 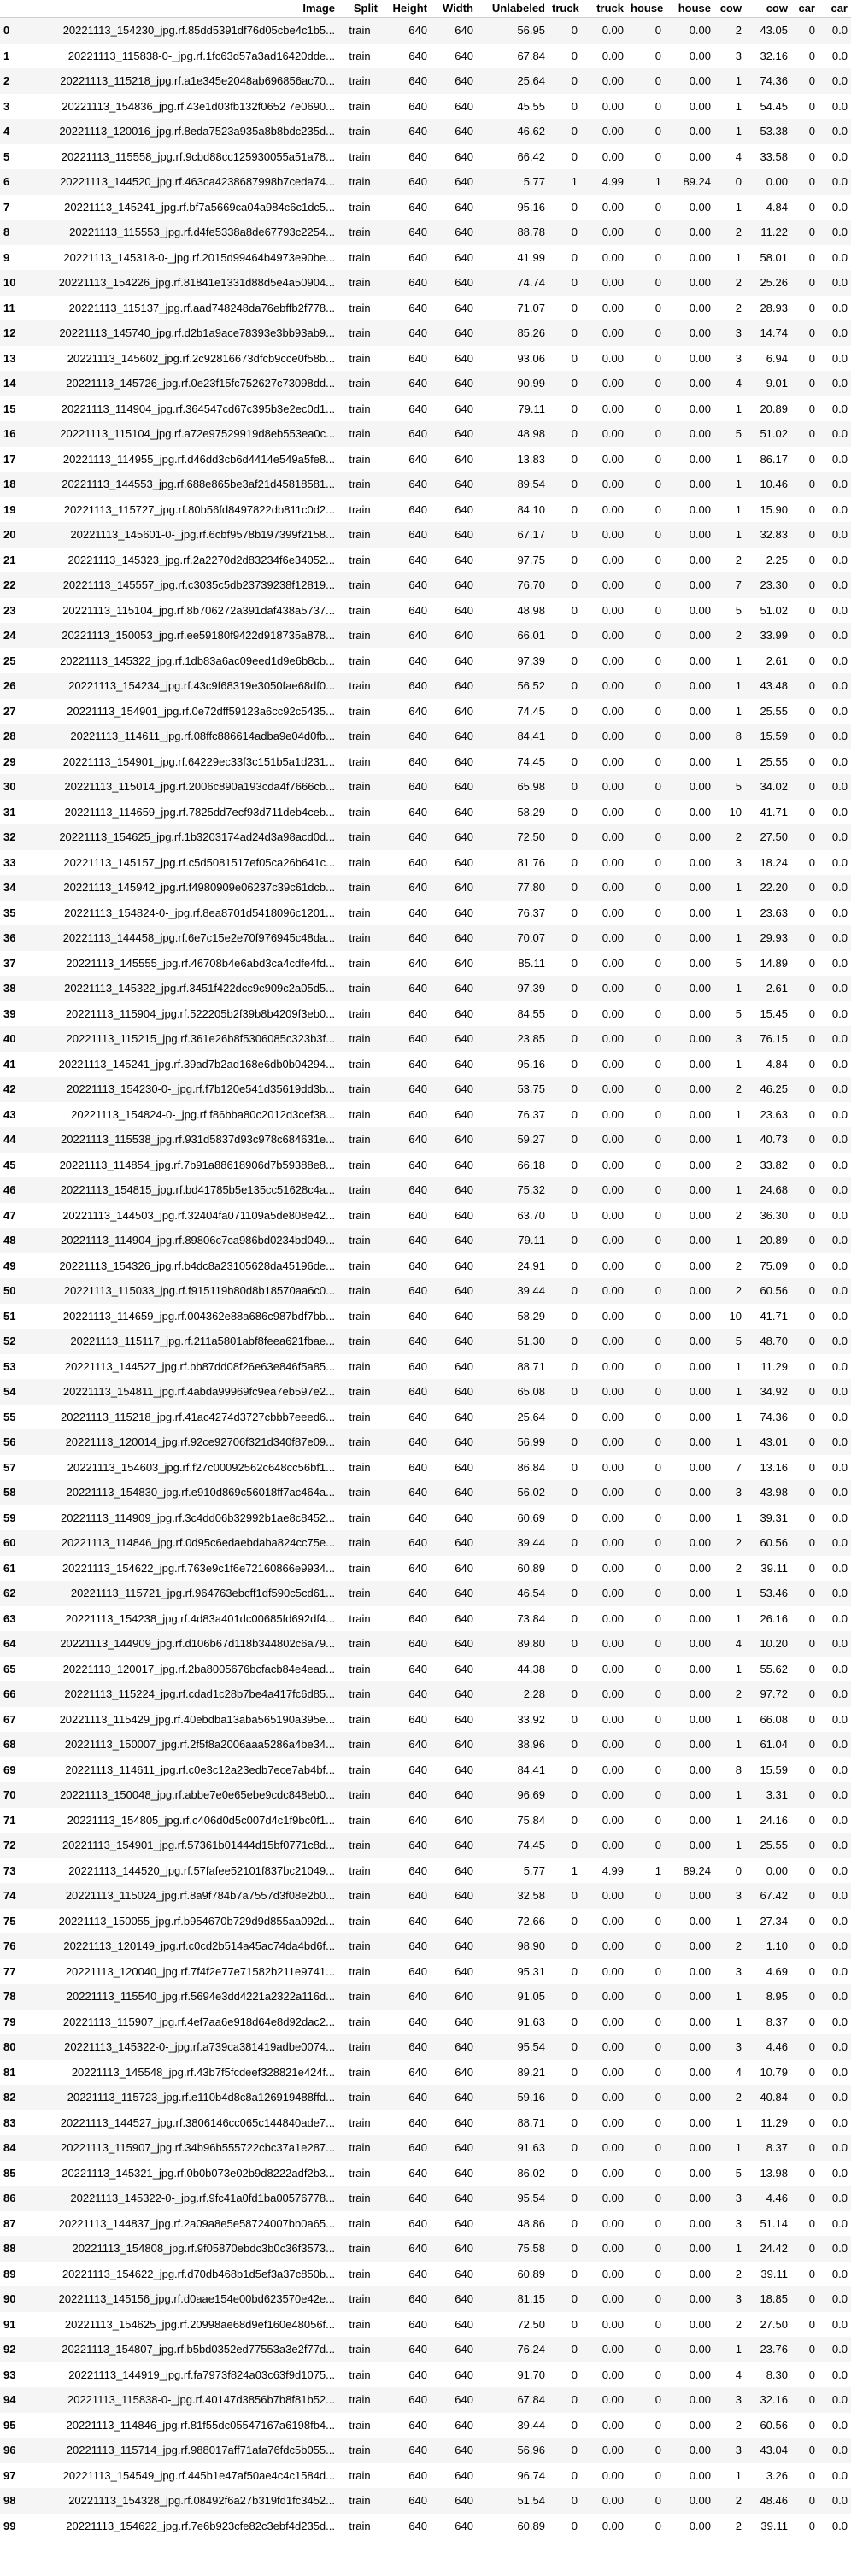 I want to click on table-cell: 5, so click(x=738, y=963).